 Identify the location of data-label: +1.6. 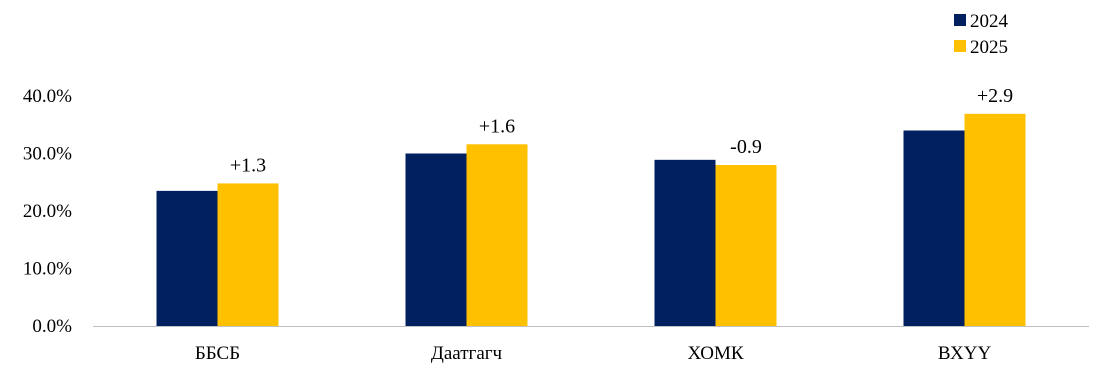
(497, 126).